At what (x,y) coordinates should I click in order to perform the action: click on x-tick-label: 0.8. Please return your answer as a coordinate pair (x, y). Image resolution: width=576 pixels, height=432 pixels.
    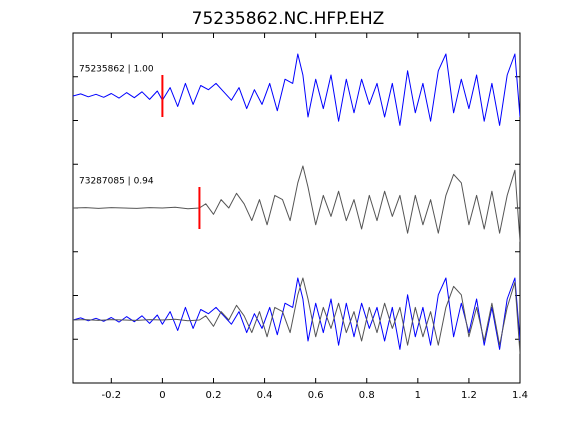
    Looking at the image, I should click on (367, 395).